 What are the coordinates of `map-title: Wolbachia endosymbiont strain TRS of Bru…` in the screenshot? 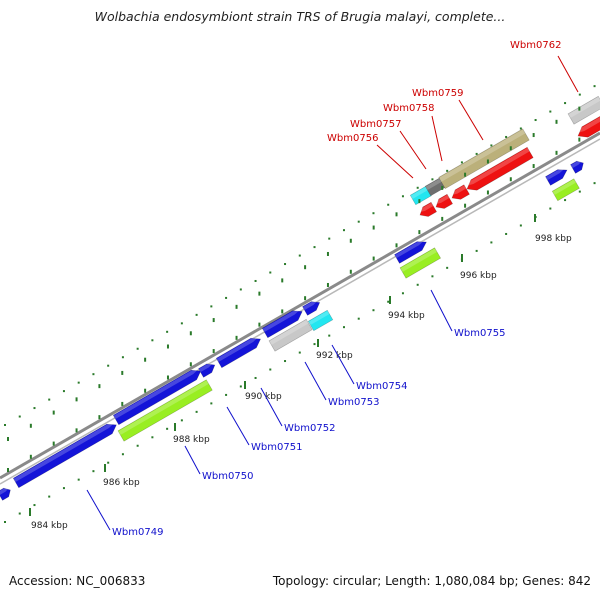 It's located at (300, 16).